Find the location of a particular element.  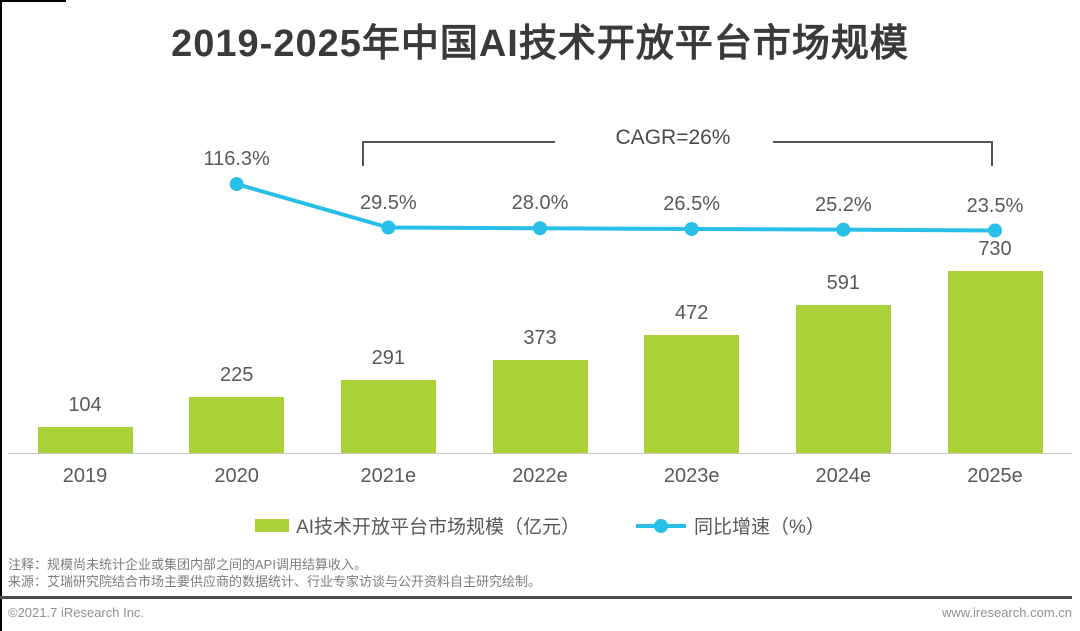

legend-item-bar: AI技术开放平台市场规模（亿元） is located at coordinates (417, 525).